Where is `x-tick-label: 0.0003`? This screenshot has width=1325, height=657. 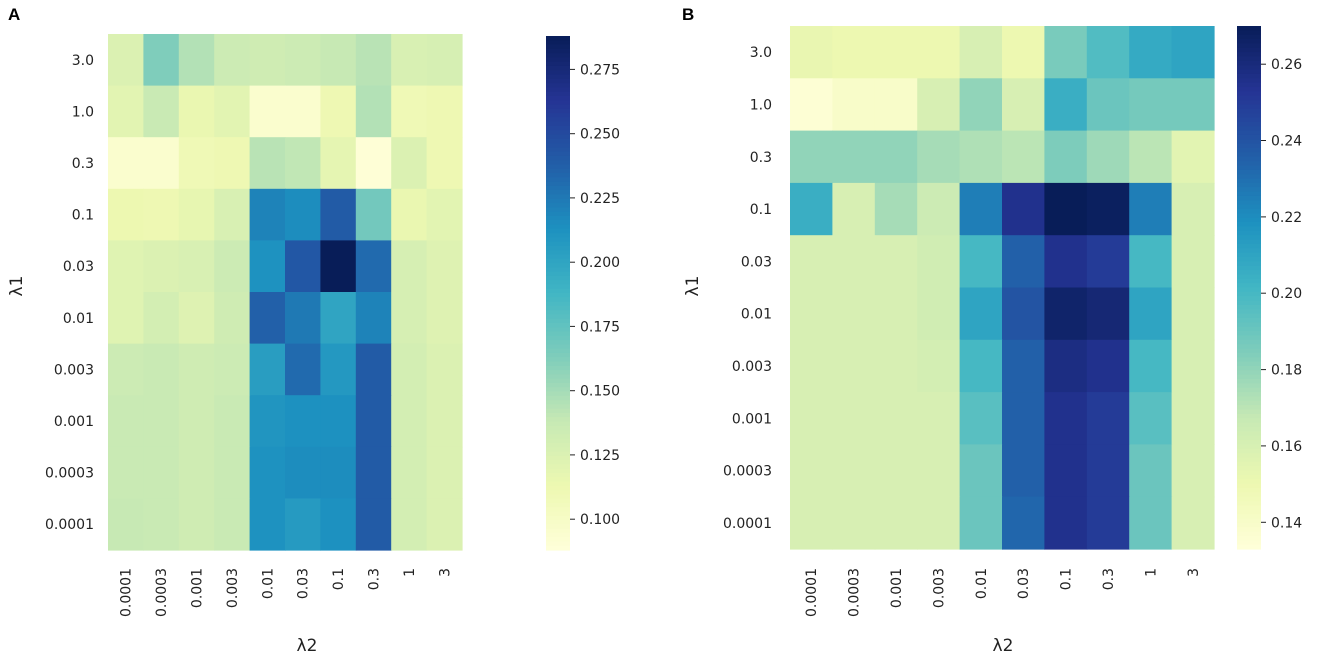
x-tick-label: 0.0003 is located at coordinates (162, 592).